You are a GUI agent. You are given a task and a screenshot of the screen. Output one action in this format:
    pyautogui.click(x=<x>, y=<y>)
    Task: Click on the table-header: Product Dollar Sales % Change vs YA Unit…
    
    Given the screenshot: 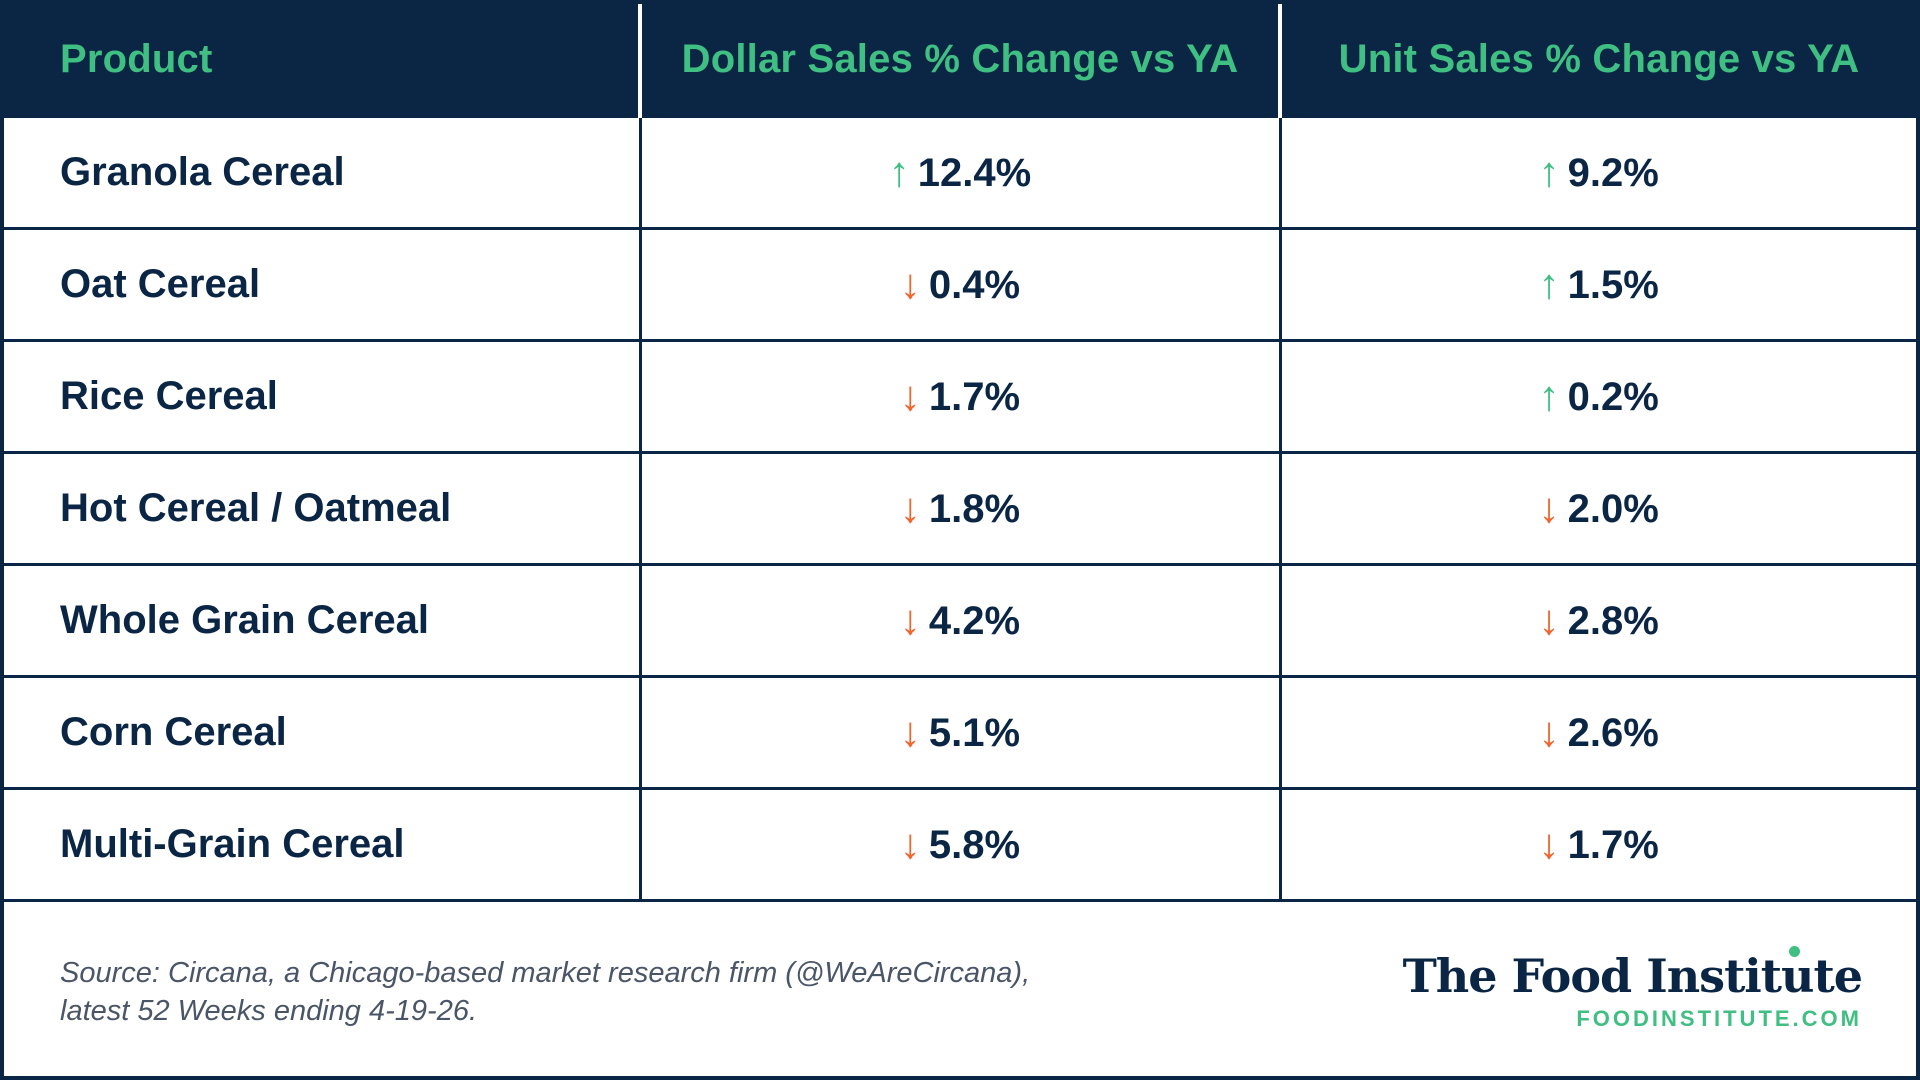 What is the action you would take?
    pyautogui.click(x=960, y=60)
    